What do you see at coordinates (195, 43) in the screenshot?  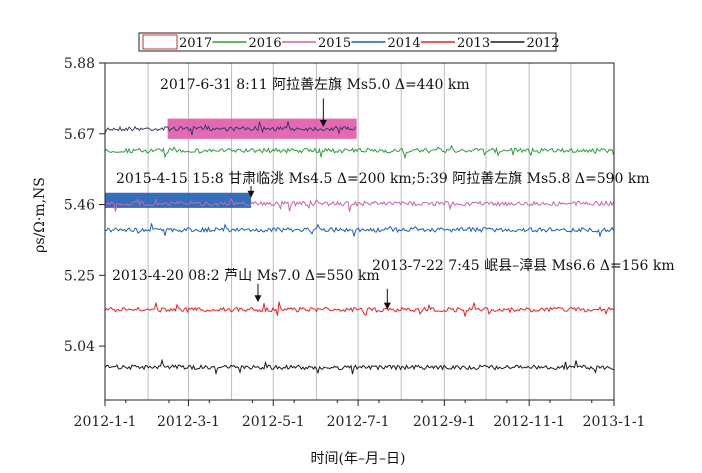 I see `legend-label-2017: 2017` at bounding box center [195, 43].